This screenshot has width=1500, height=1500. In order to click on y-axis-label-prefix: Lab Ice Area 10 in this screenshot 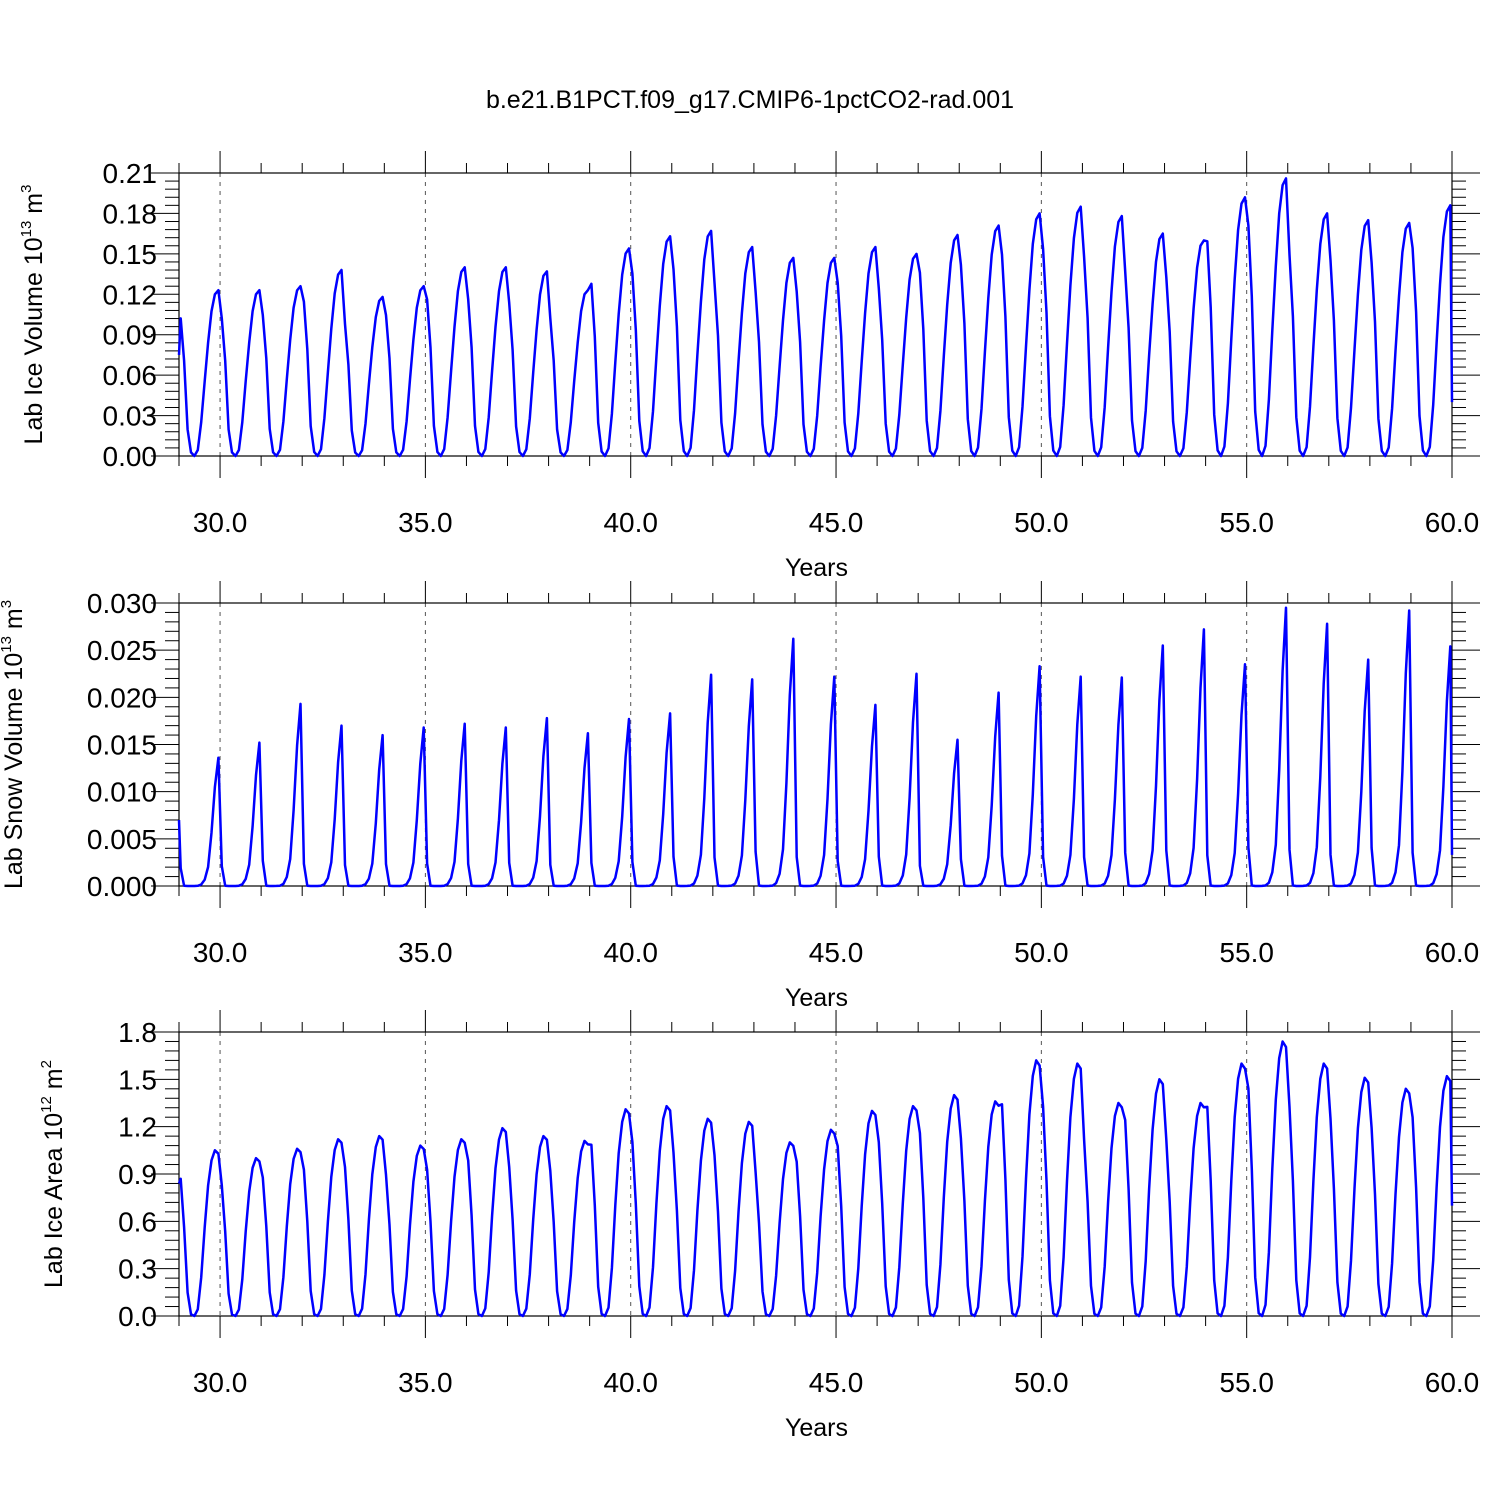, I will do `click(54, 1200)`.